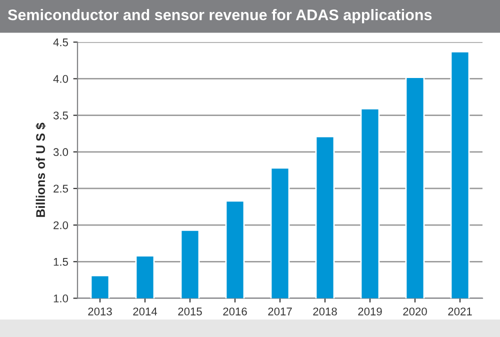 This screenshot has height=337, width=500. Describe the element at coordinates (145, 312) in the screenshot. I see `x-tick-label: 2014` at that location.